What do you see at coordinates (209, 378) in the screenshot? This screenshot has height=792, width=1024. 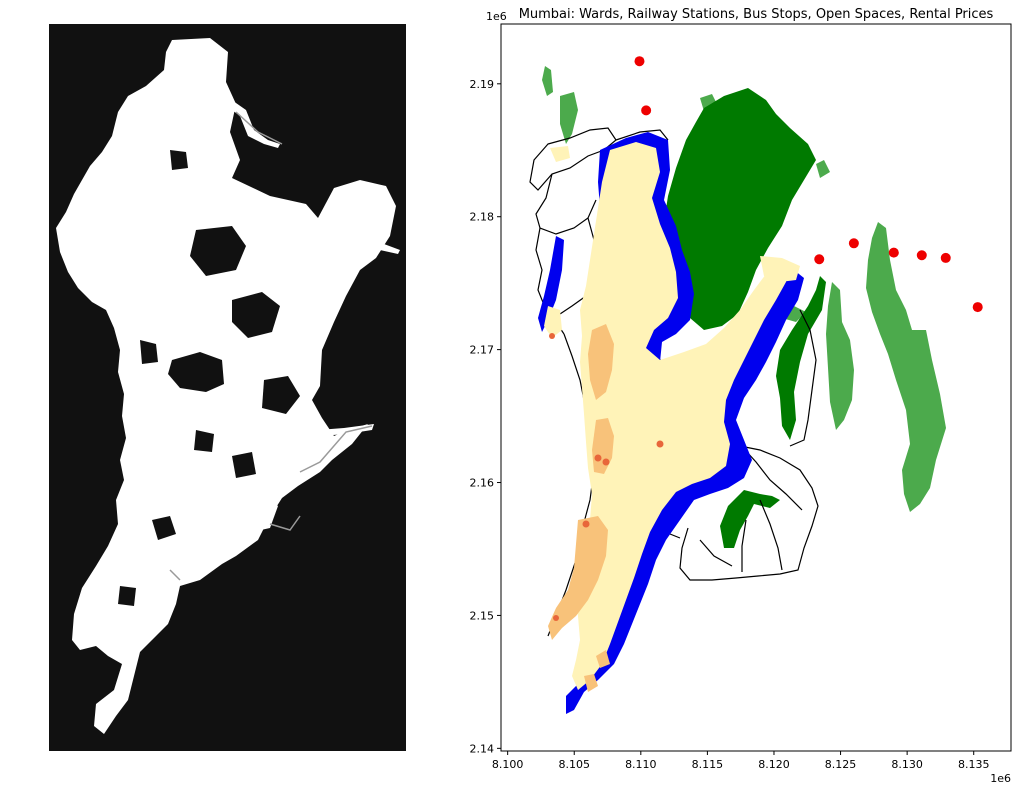 I see `network-gaps` at bounding box center [209, 378].